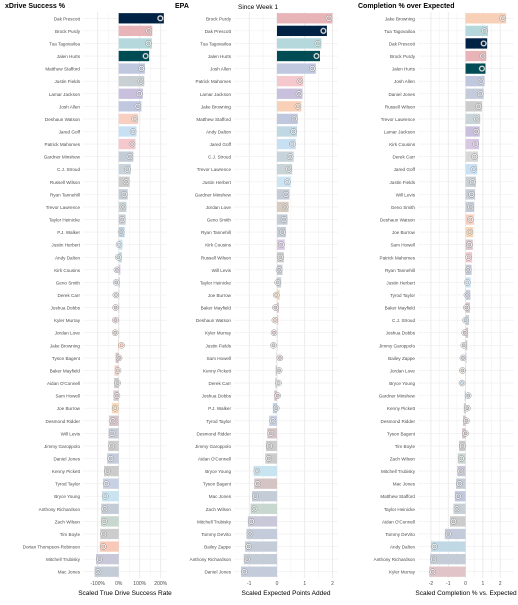 The width and height of the screenshot is (518, 605). What do you see at coordinates (466, 593) in the screenshot?
I see `x-axis-label: Scaled Completion % vs. Expected` at bounding box center [466, 593].